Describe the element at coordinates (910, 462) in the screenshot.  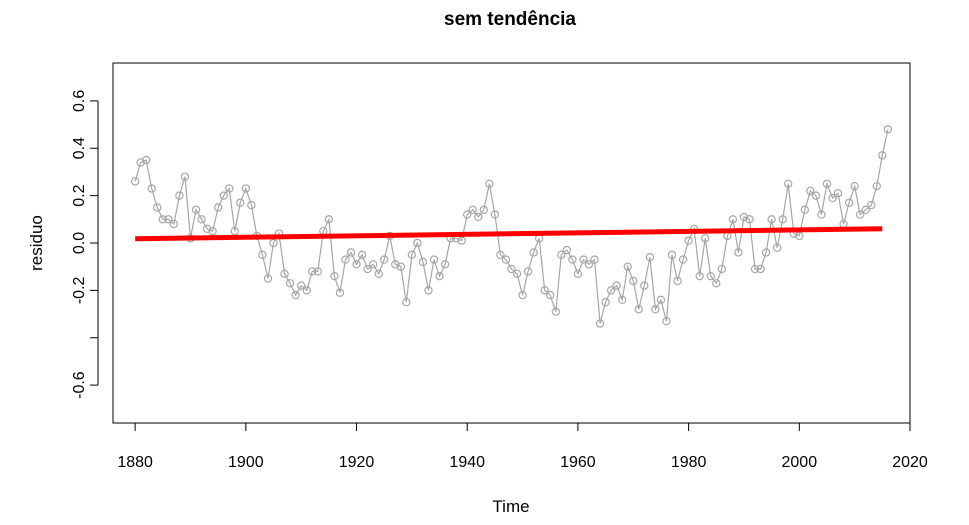
I see `x-tick-label: 2020` at that location.